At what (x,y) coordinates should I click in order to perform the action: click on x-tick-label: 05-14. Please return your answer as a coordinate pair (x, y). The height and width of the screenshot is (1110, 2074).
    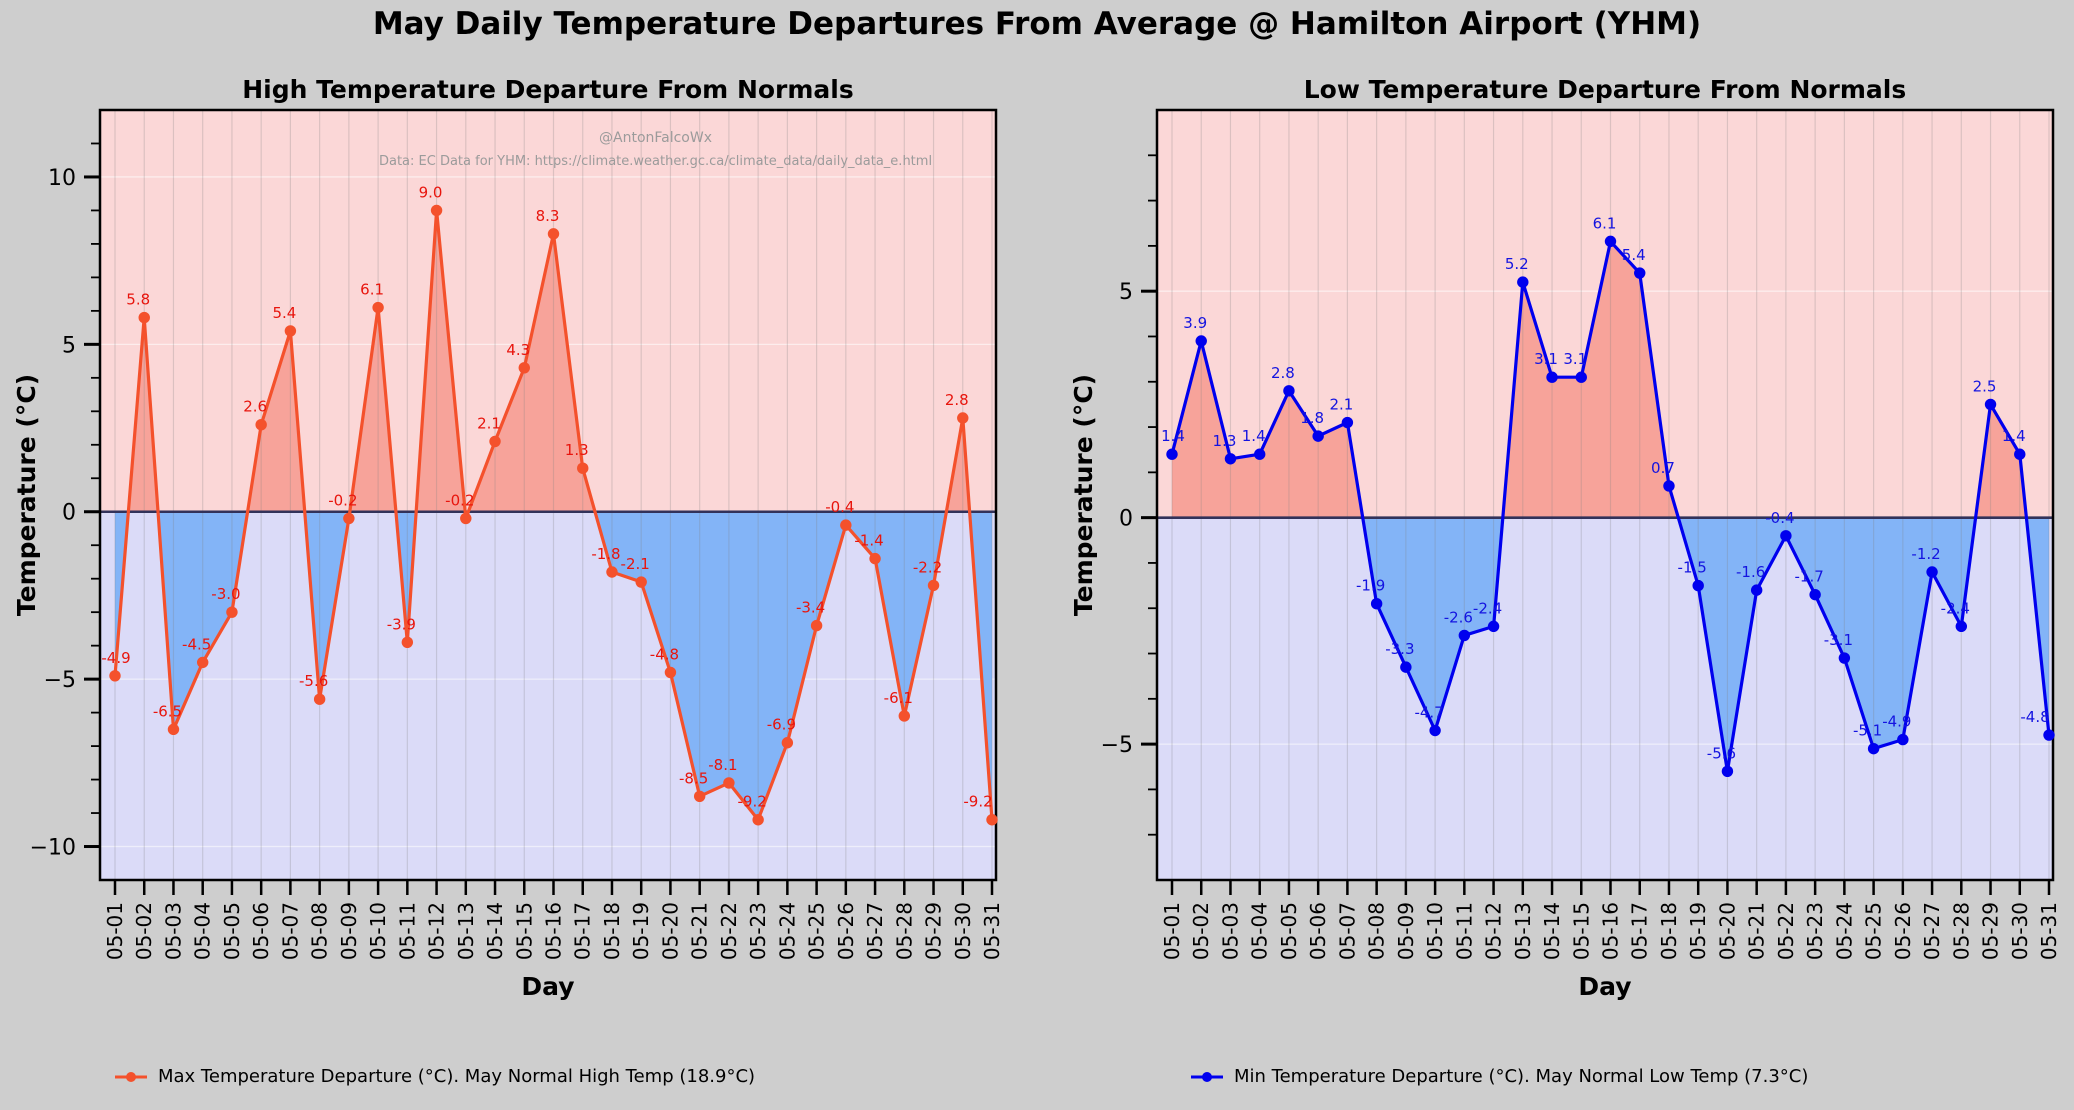
    Looking at the image, I should click on (1552, 931).